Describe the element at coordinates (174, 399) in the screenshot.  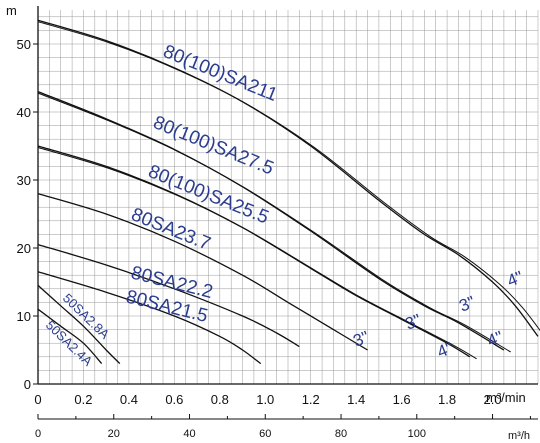
I see `x-tick-label: 0.6` at that location.